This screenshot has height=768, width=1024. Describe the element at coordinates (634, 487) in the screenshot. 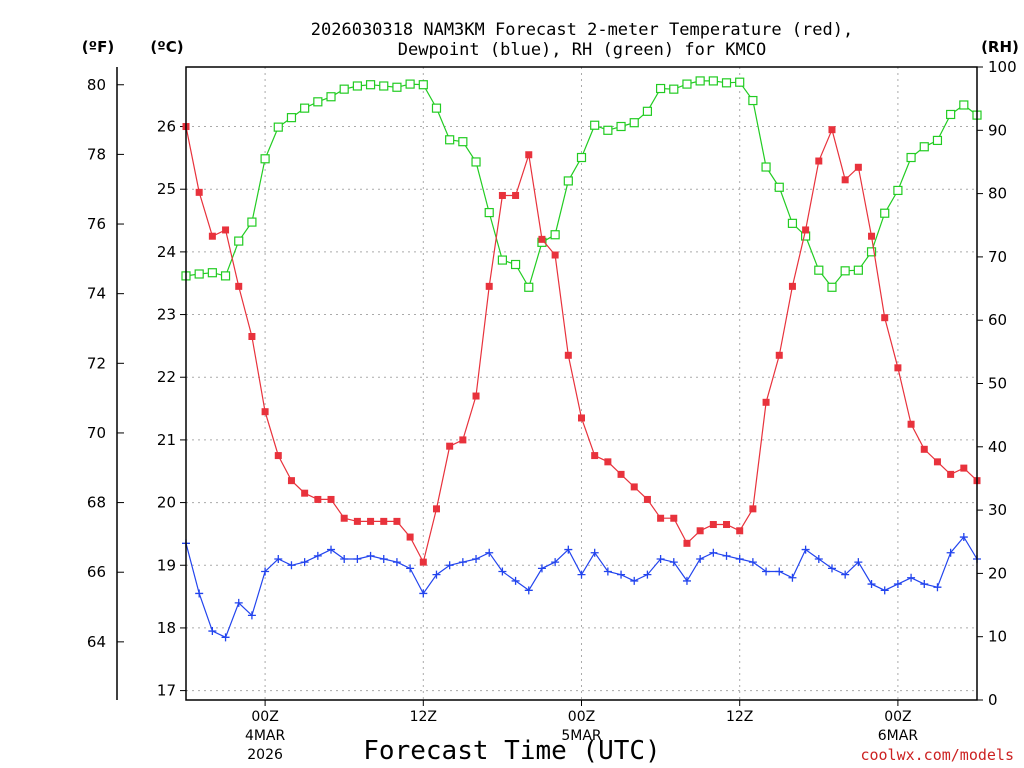

I see `2-meter-temperature-point-34` at that location.